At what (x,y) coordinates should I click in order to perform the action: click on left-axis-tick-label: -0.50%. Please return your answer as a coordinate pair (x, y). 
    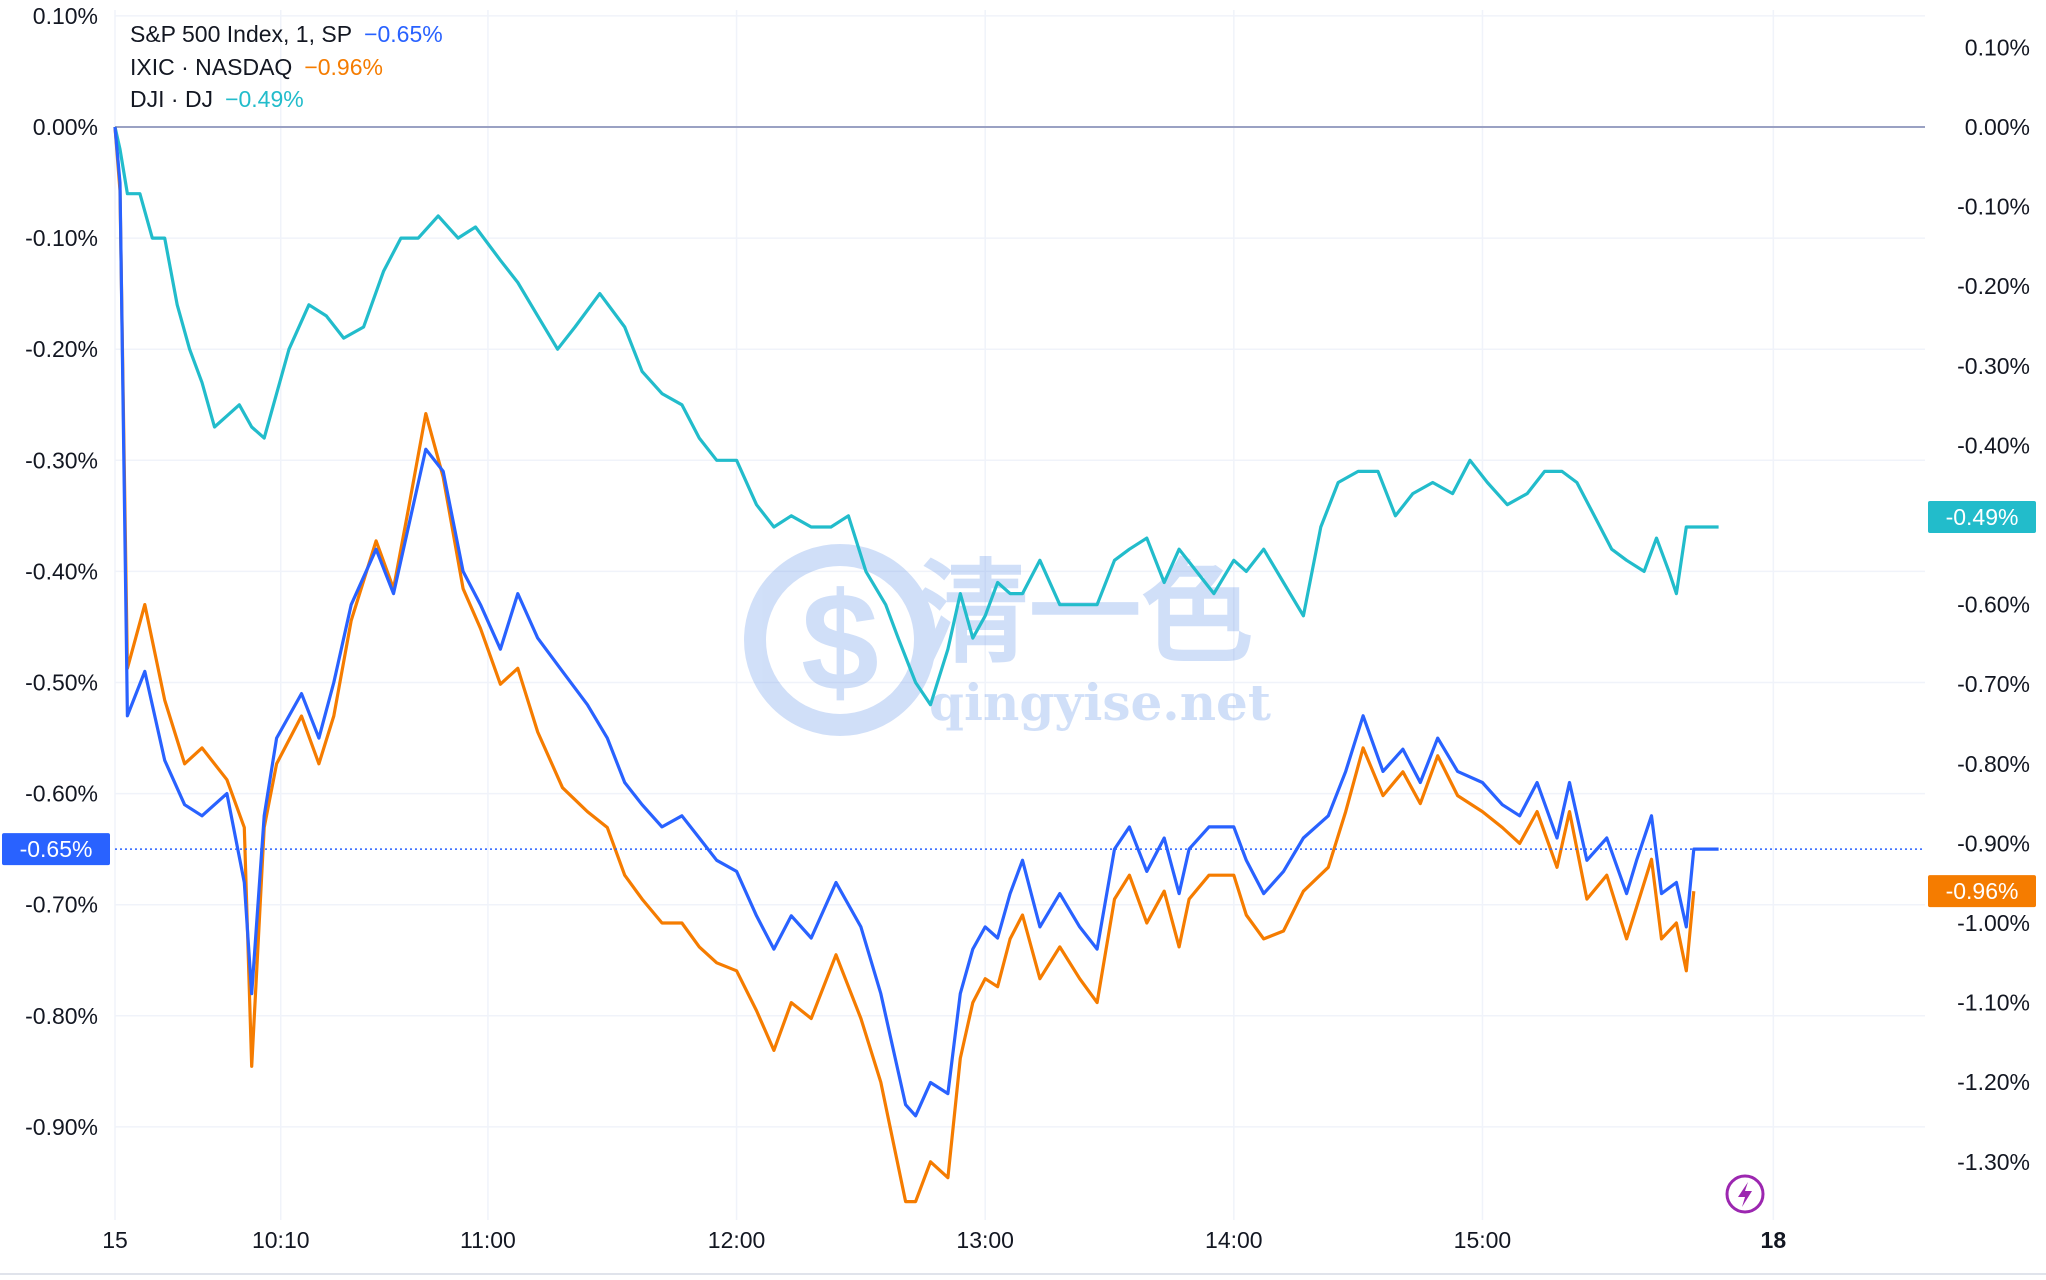
    Looking at the image, I should click on (61, 683).